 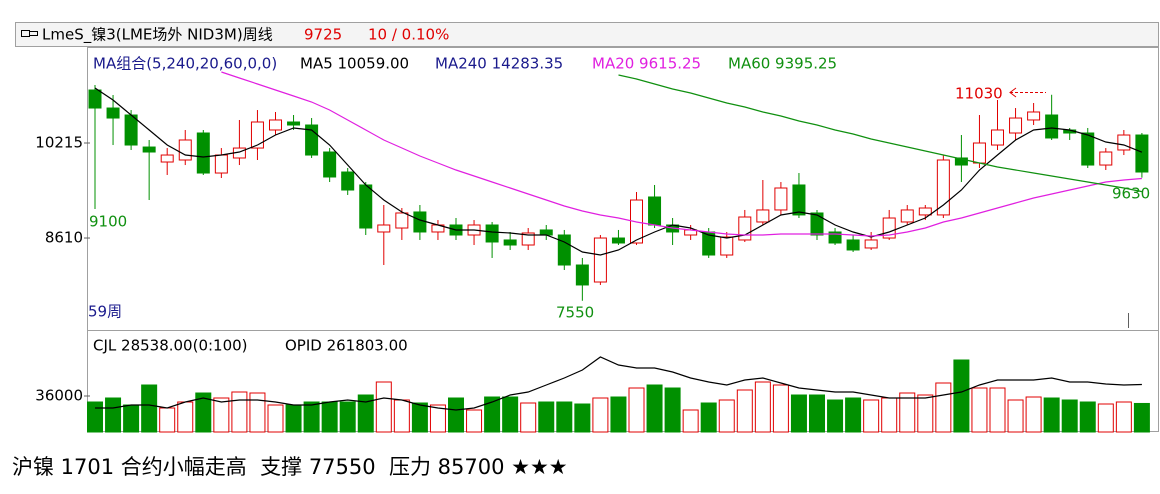 What do you see at coordinates (782, 64) in the screenshot?
I see `legend-entry: MA60 9395.25` at bounding box center [782, 64].